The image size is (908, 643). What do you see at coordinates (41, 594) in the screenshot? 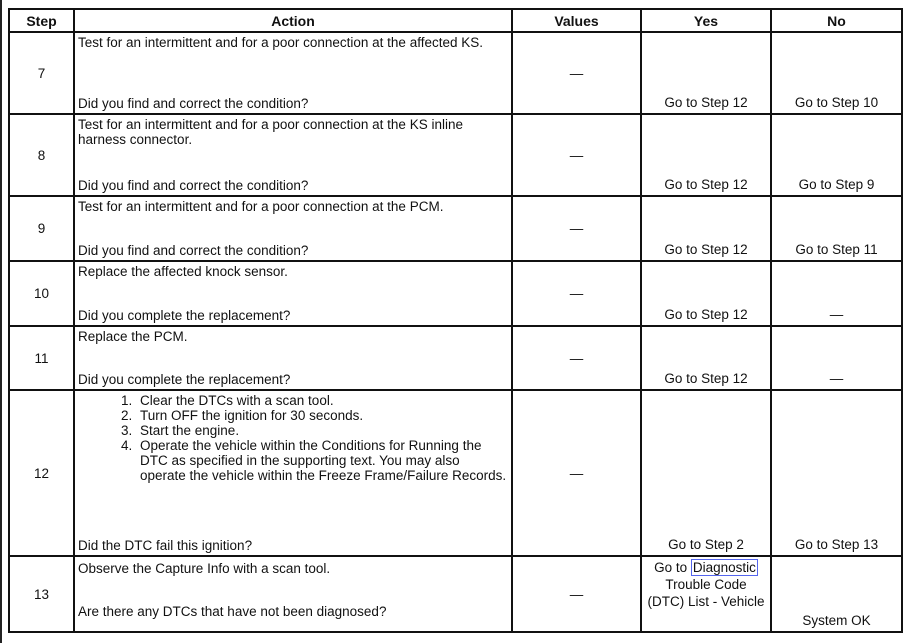
I see `step-number: 13` at bounding box center [41, 594].